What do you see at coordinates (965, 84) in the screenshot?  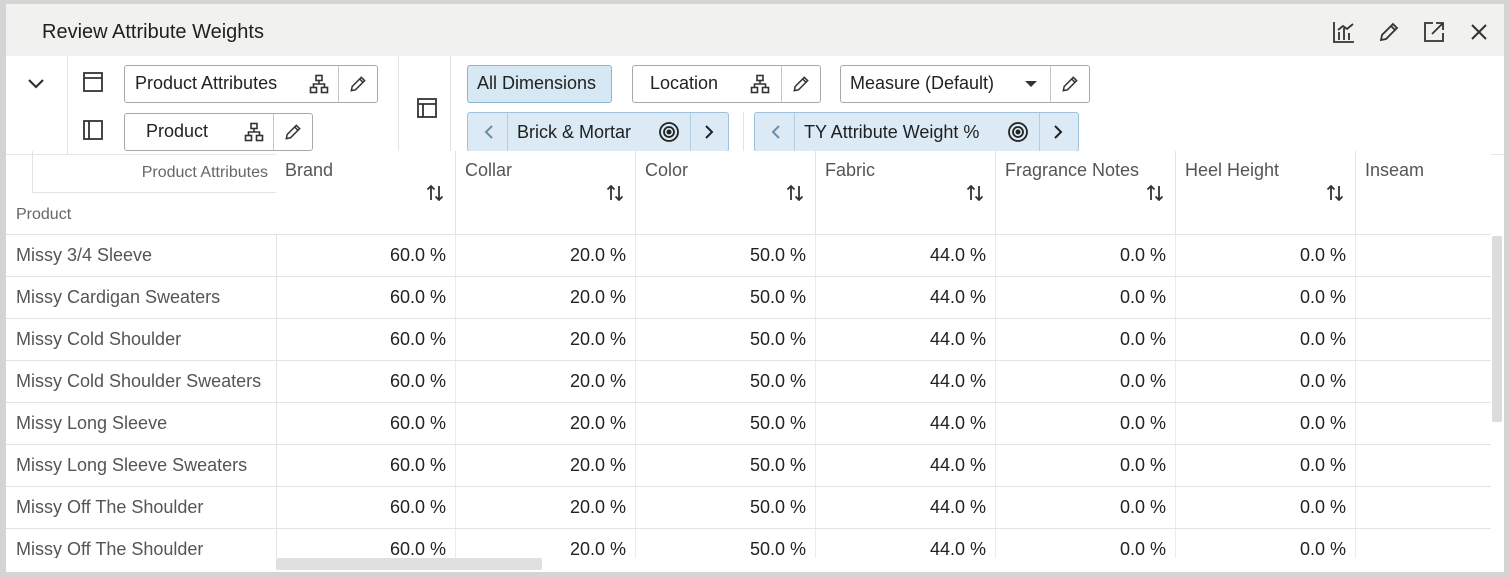 I see `measure-dimension-chip: Measure (Default)` at bounding box center [965, 84].